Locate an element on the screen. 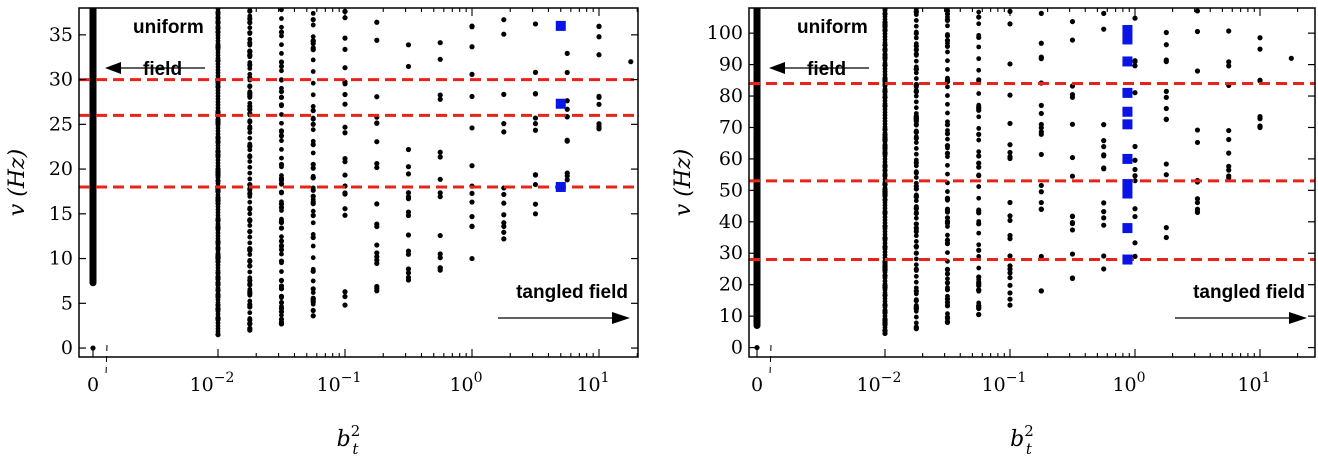 The height and width of the screenshot is (458, 1318). y-tick-label: 0 is located at coordinates (67, 348).